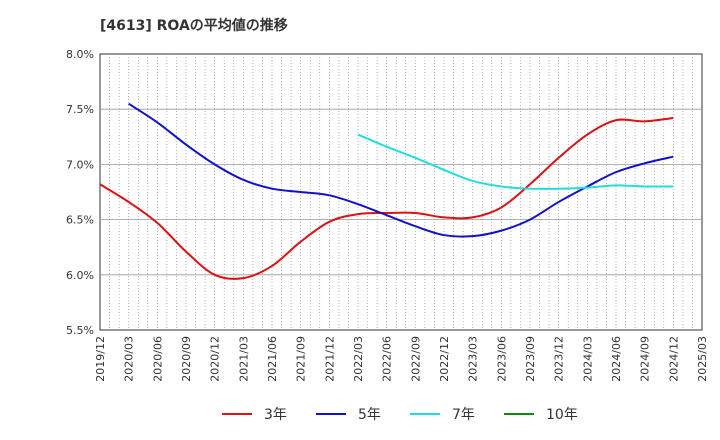 The height and width of the screenshot is (440, 720). What do you see at coordinates (415, 359) in the screenshot?
I see `x-tick-label: 2022/09` at bounding box center [415, 359].